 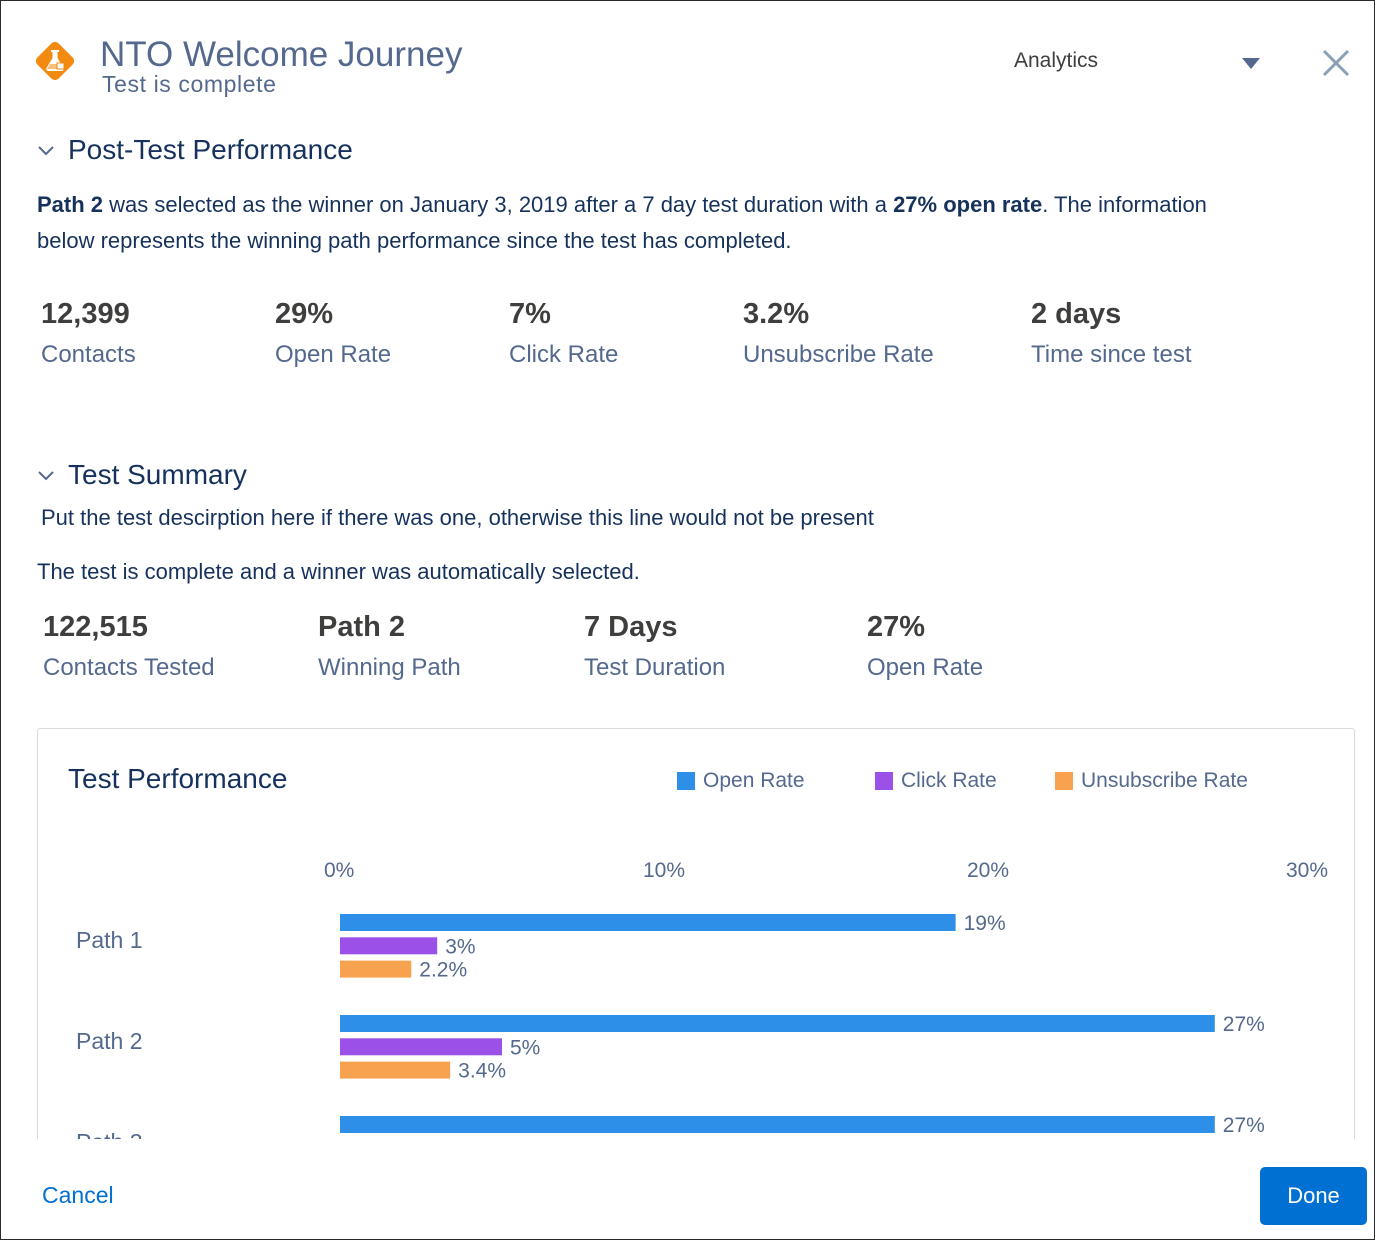 What do you see at coordinates (925, 646) in the screenshot?
I see `stat-summary-open-rate: 27% Open Rate` at bounding box center [925, 646].